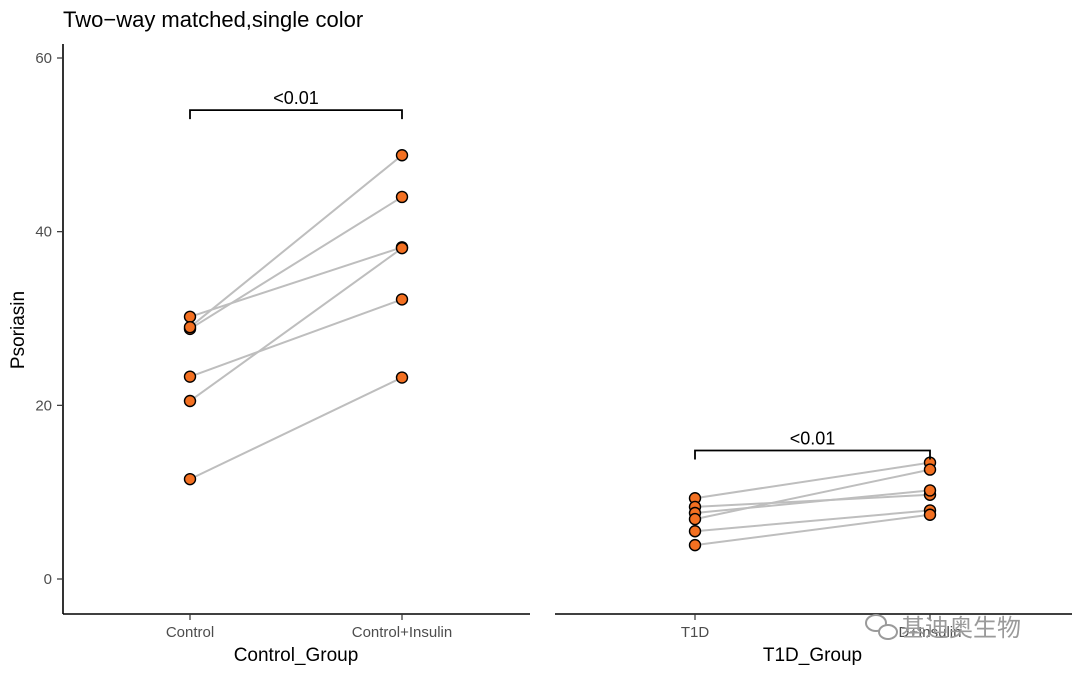 The height and width of the screenshot is (675, 1080). Describe the element at coordinates (296, 655) in the screenshot. I see `x-axis-title: Control_Group` at that location.